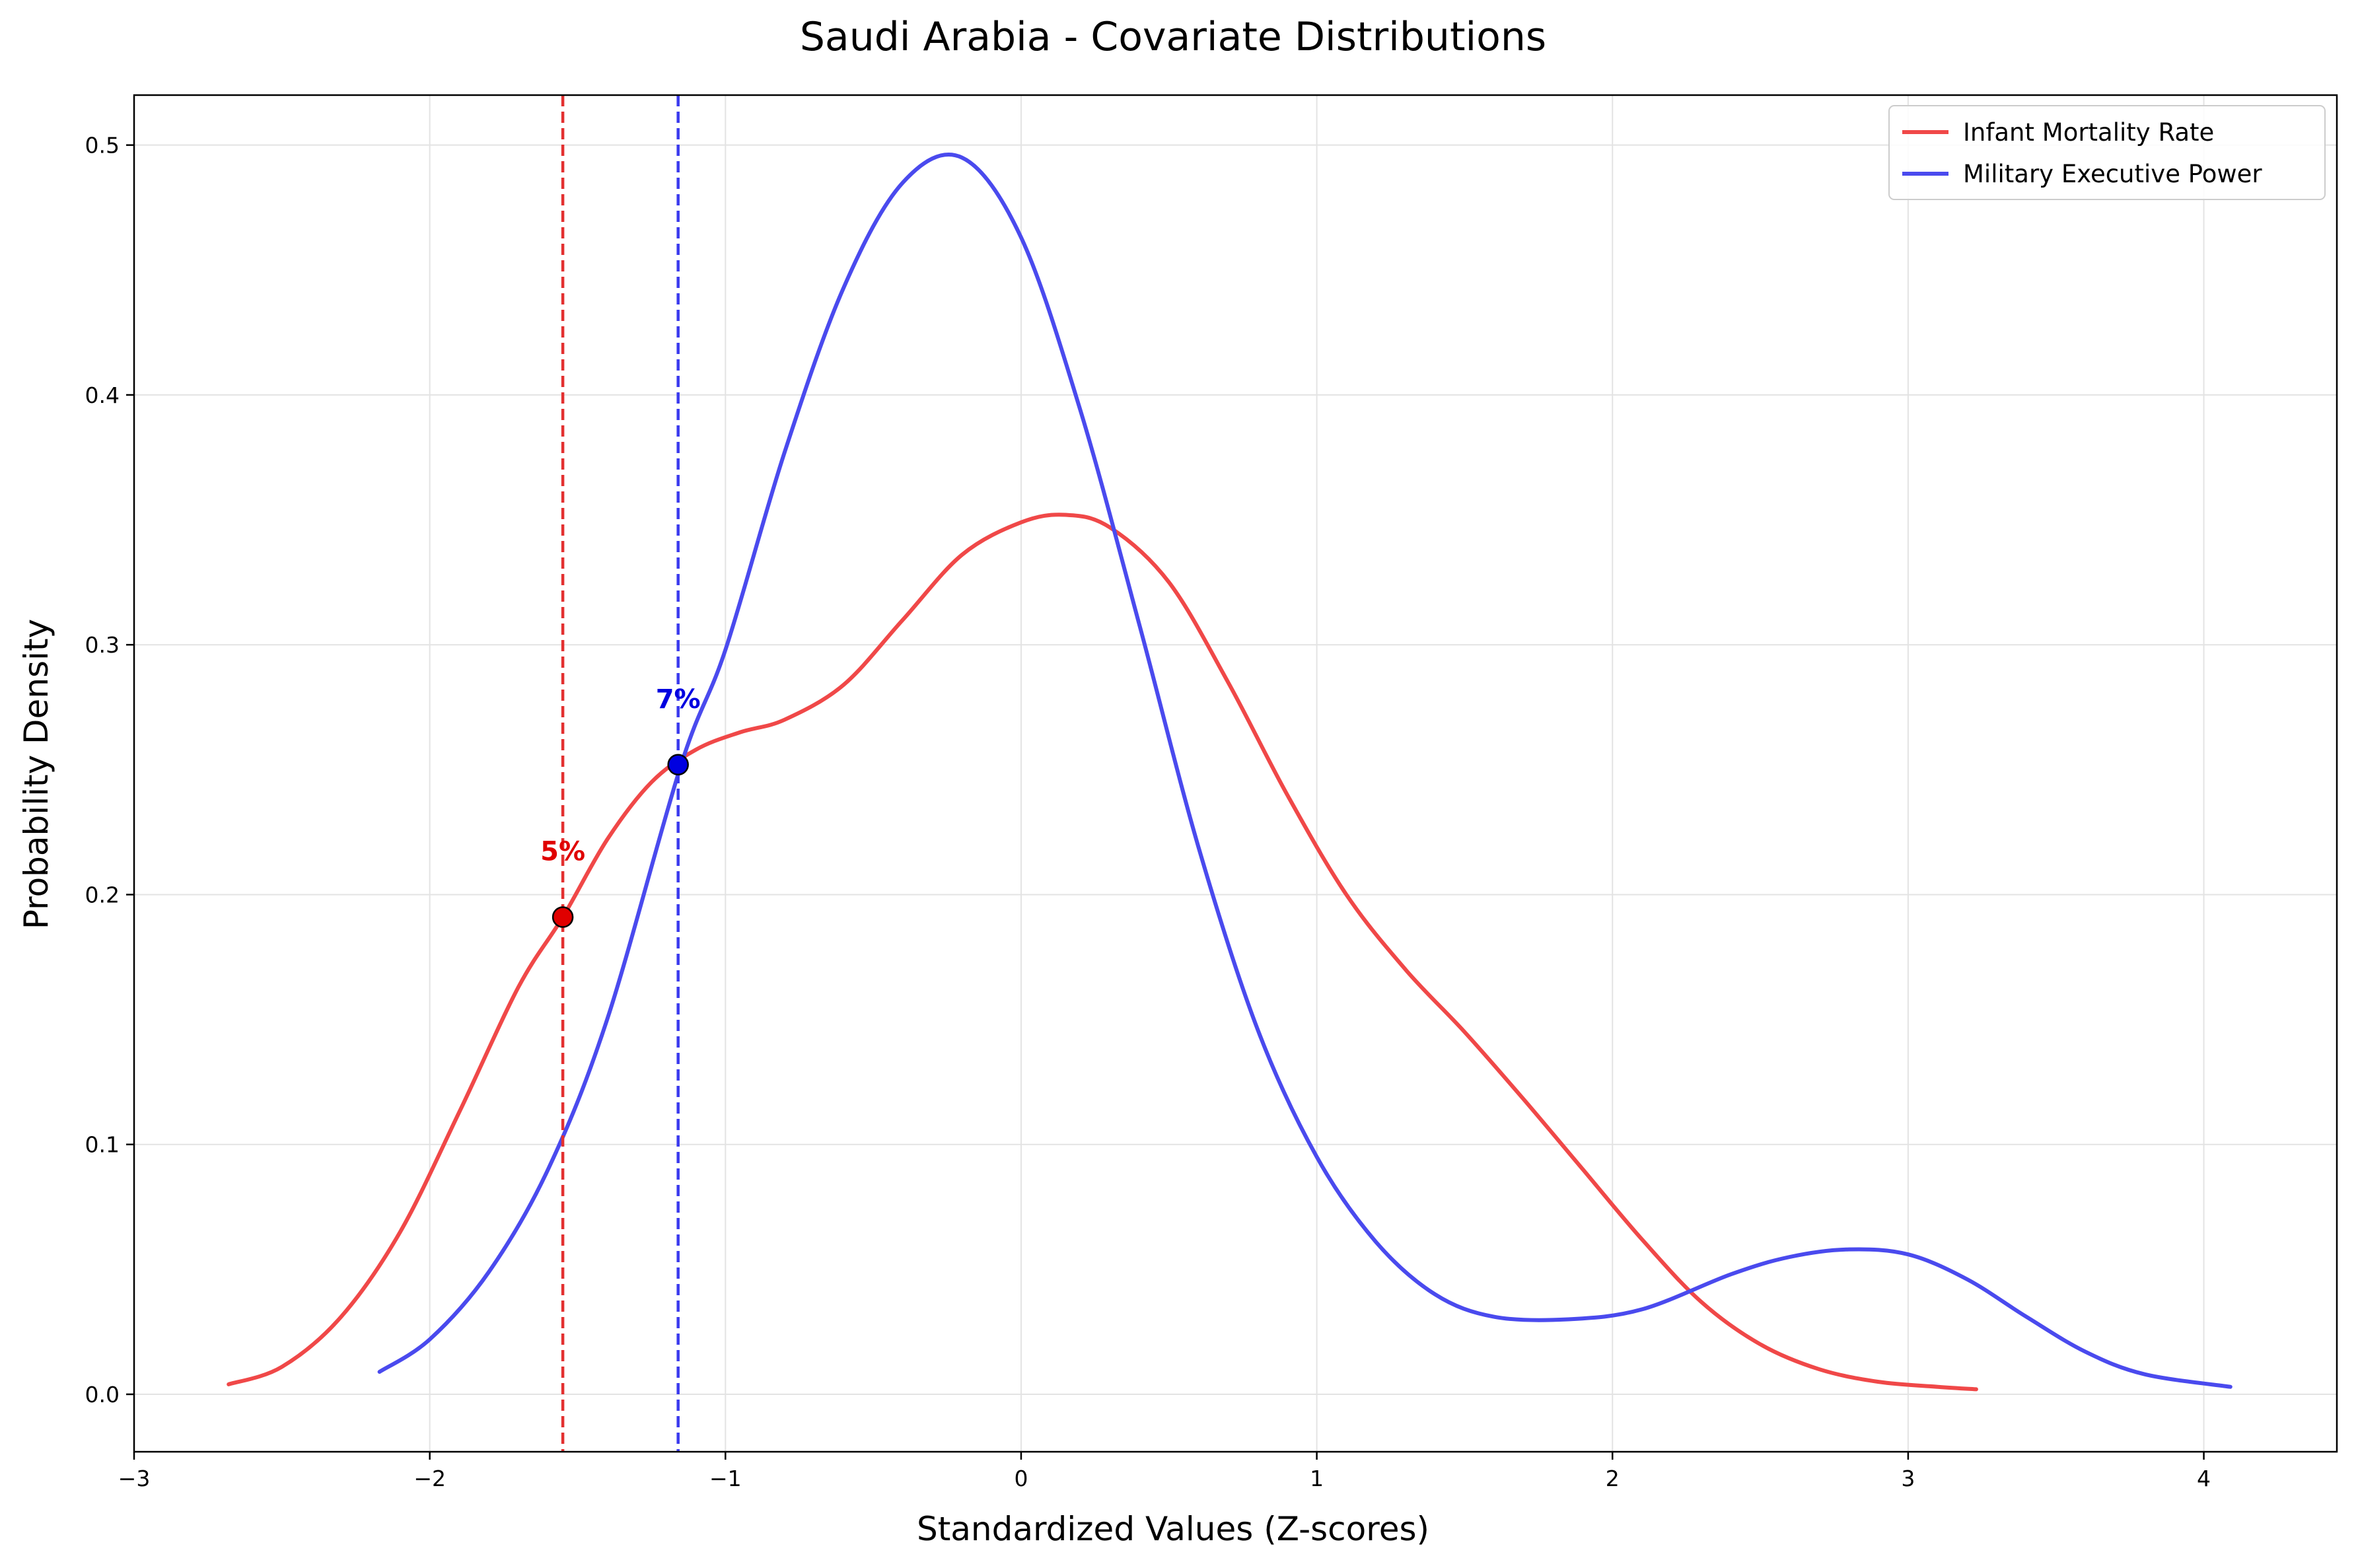 This screenshot has height=1568, width=2358. What do you see at coordinates (102, 895) in the screenshot?
I see `y-tick-label: 0.2` at bounding box center [102, 895].